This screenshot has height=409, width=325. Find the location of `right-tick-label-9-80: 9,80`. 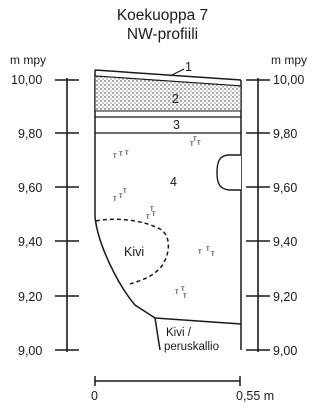

right-tick-label-9-80: 9,80 is located at coordinates (285, 134).